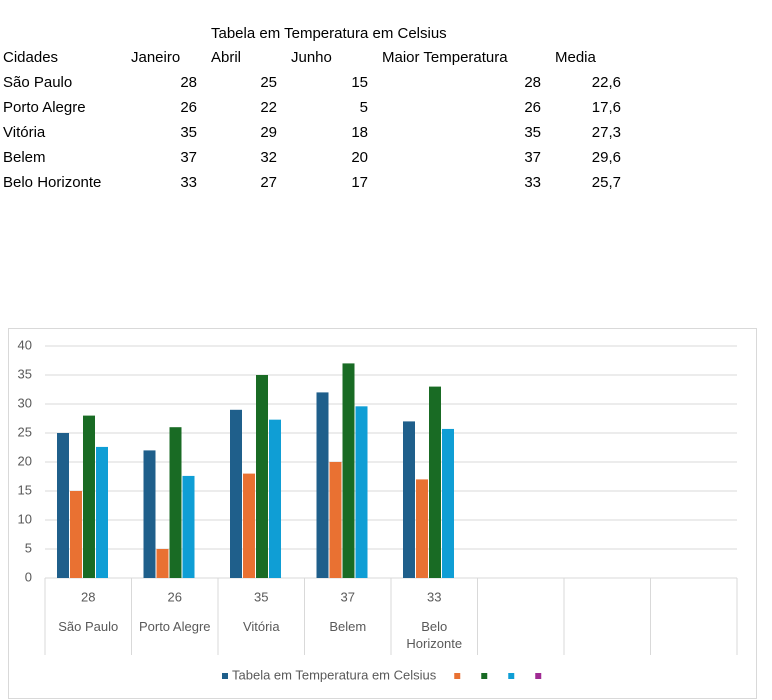  Describe the element at coordinates (268, 82) in the screenshot. I see `cell: 25` at that location.